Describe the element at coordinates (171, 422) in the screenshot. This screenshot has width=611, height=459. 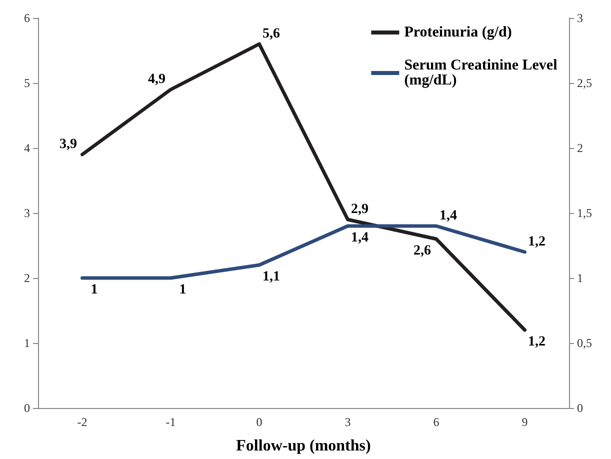
I see `x-tick-label: -1` at that location.